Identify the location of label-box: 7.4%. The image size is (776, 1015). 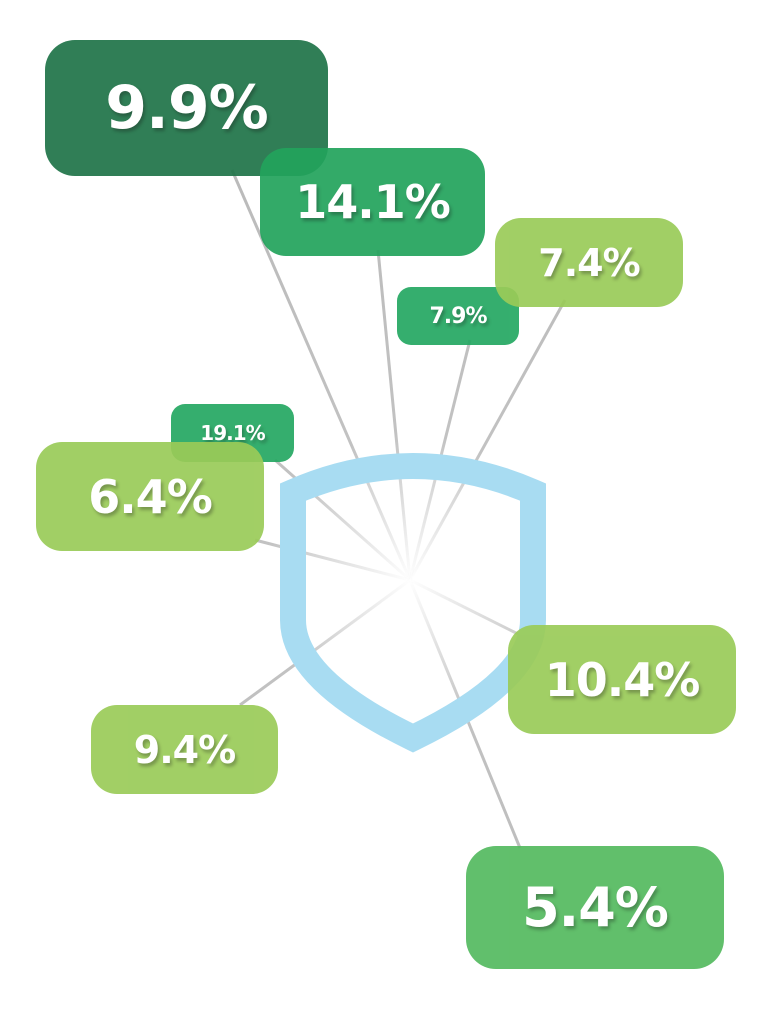
(589, 262).